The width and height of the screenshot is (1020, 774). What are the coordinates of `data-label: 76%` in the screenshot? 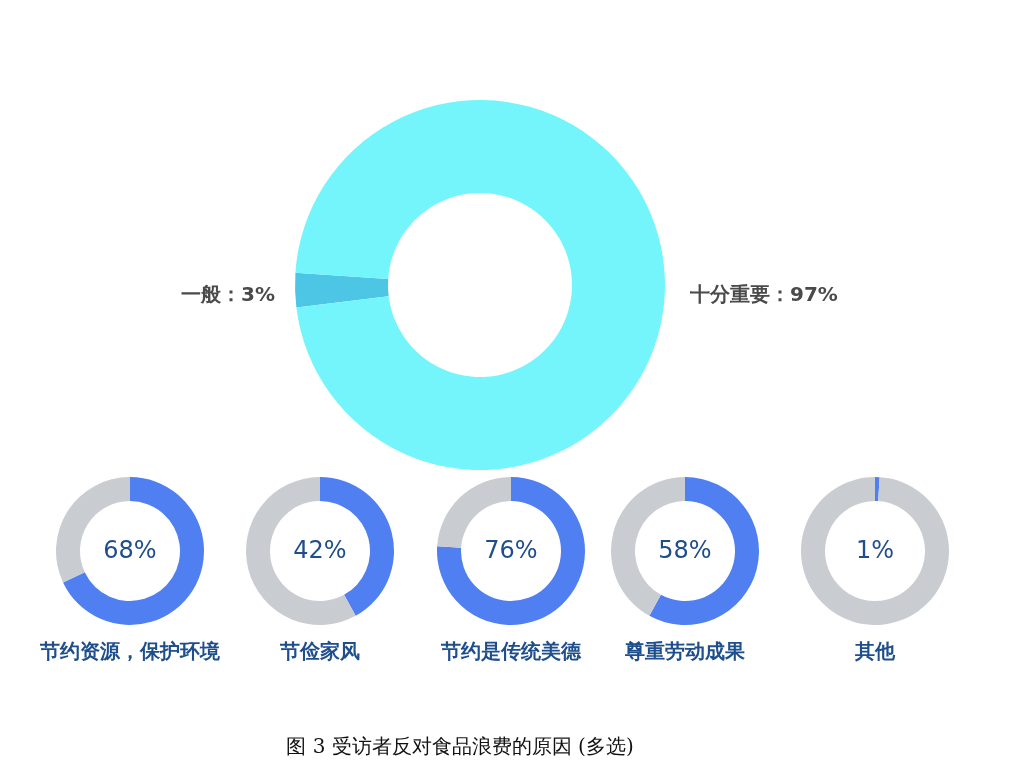 It's located at (511, 550).